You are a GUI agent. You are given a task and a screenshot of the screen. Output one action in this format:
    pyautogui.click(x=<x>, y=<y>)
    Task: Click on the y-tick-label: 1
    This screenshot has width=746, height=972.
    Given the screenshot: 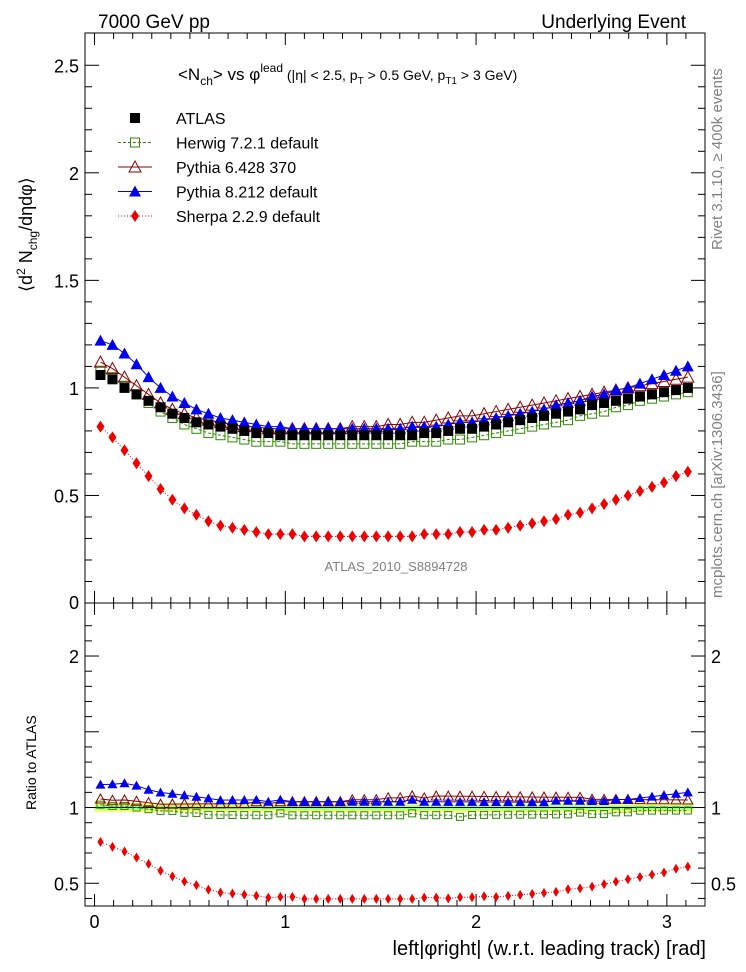 What is the action you would take?
    pyautogui.click(x=74, y=389)
    